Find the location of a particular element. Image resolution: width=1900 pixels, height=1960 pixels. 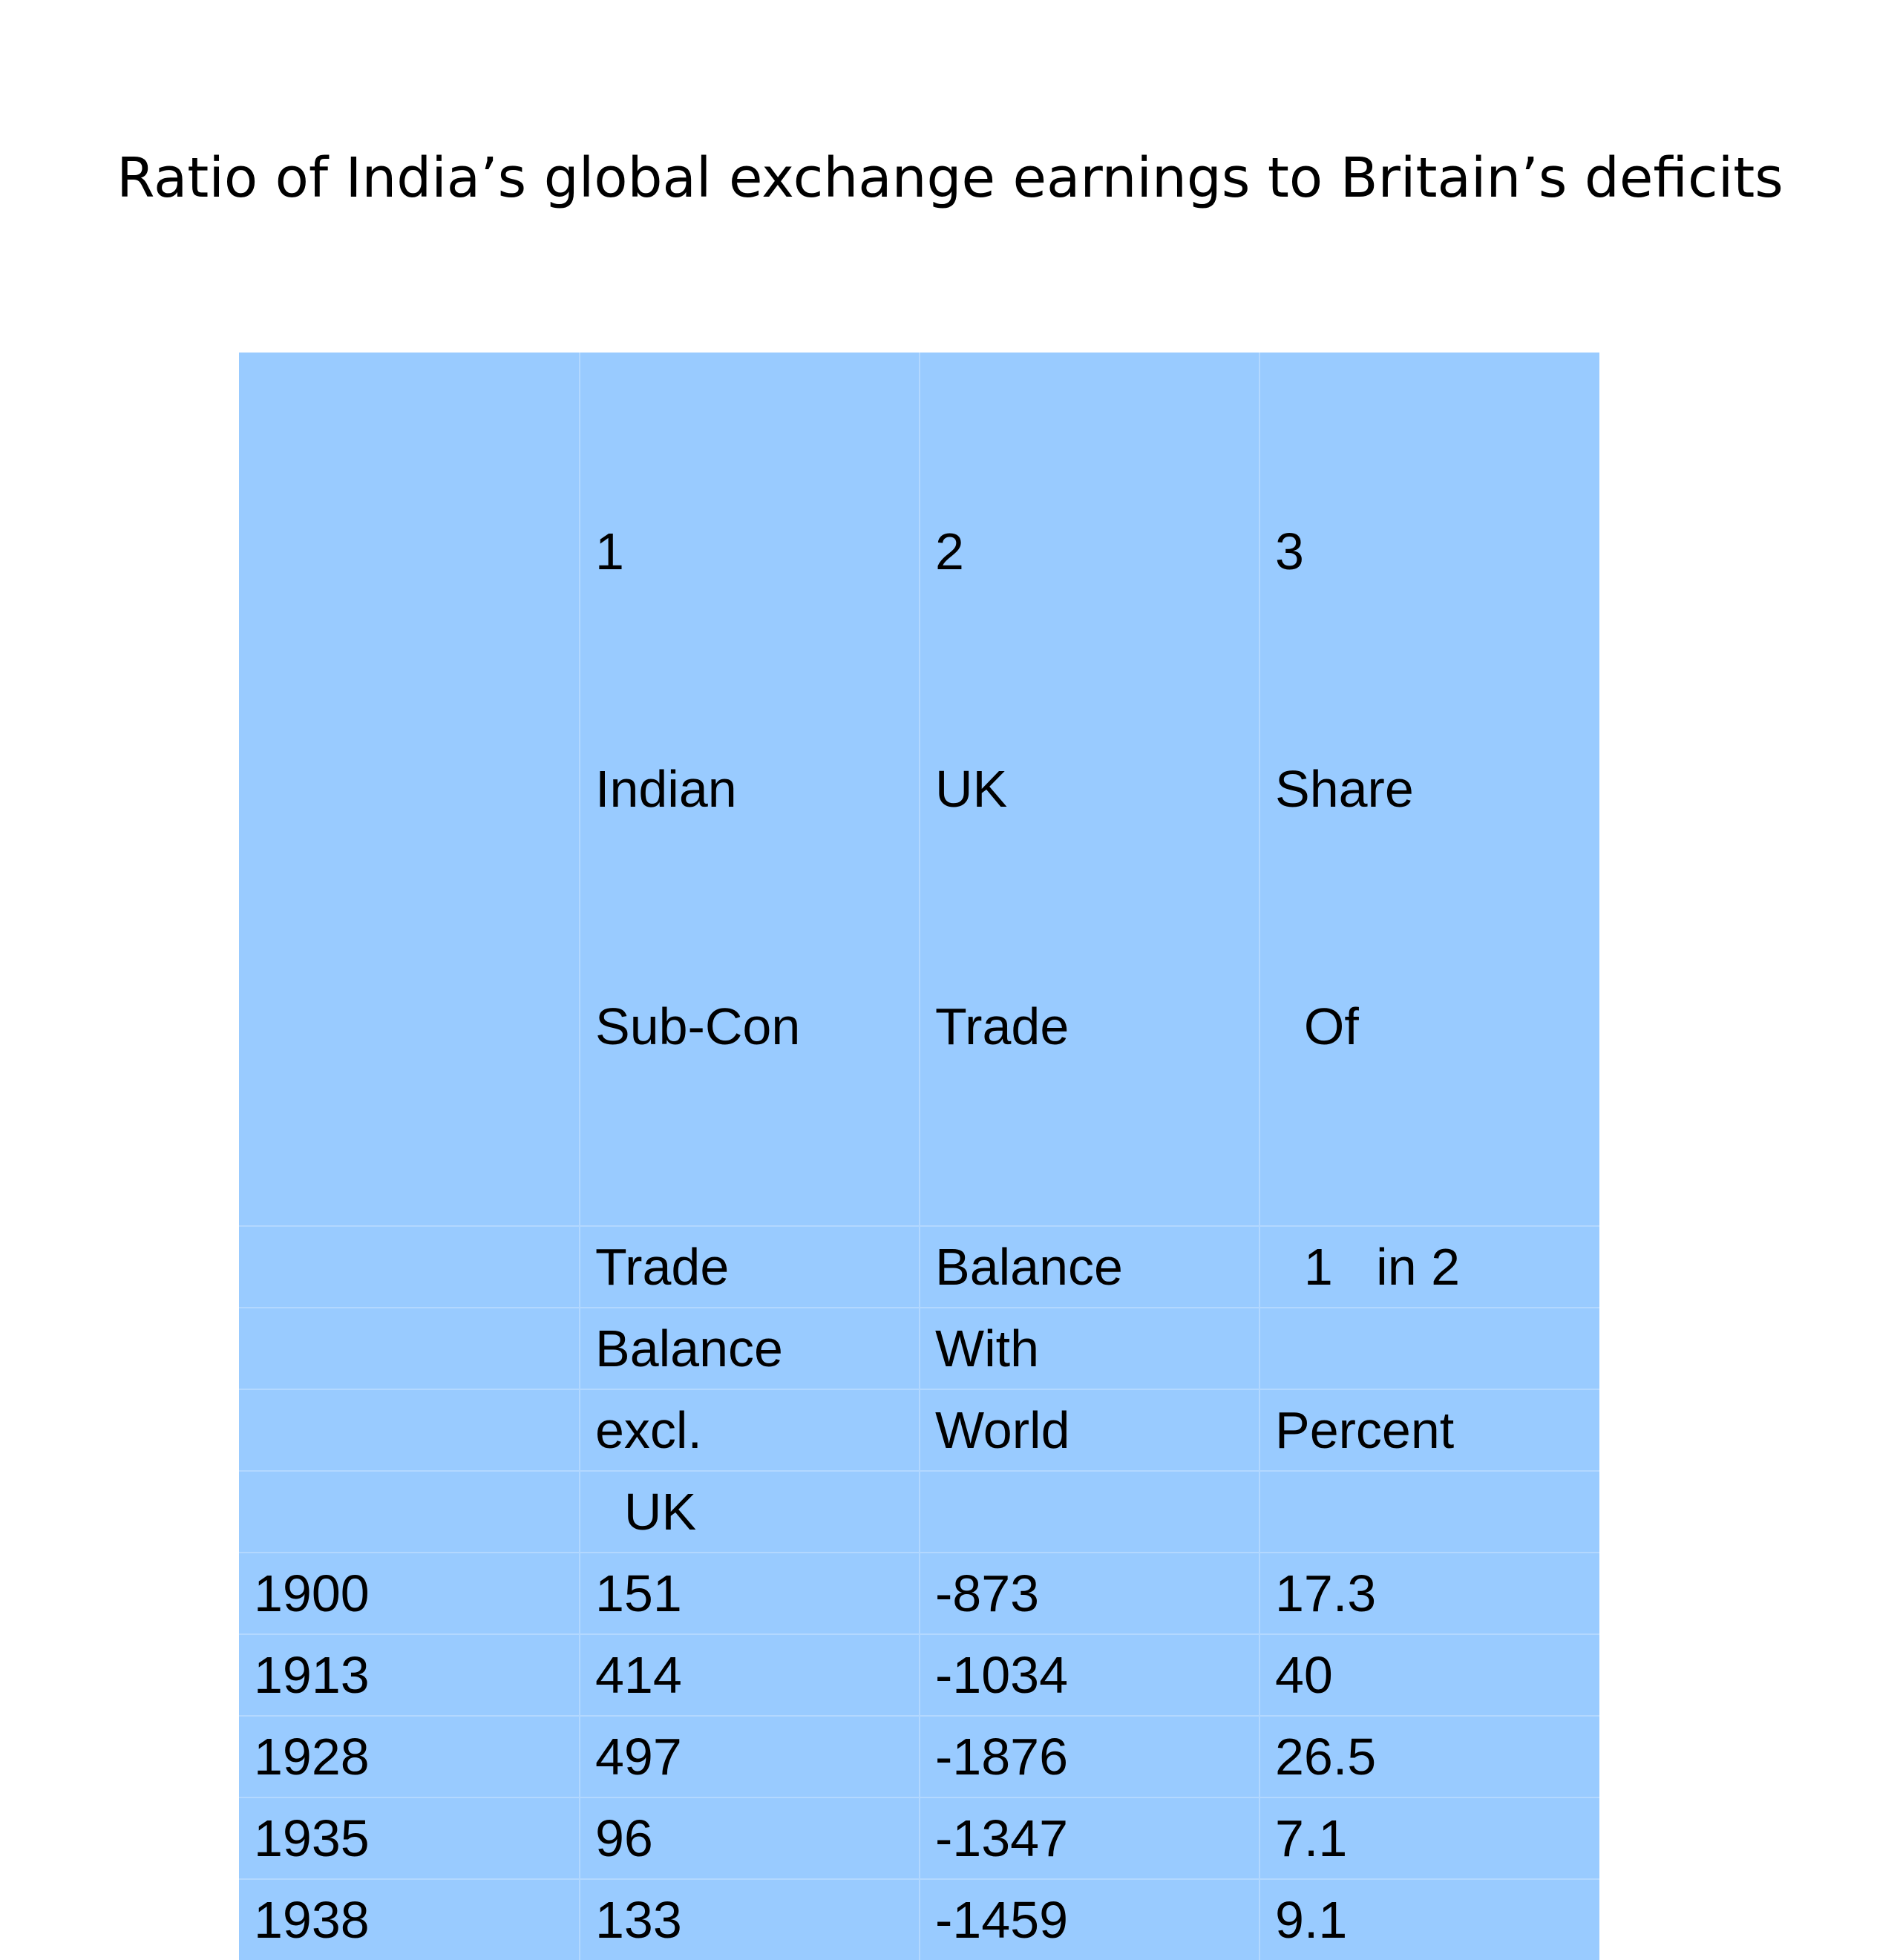

header-line: Trade is located at coordinates (1002, 1026).